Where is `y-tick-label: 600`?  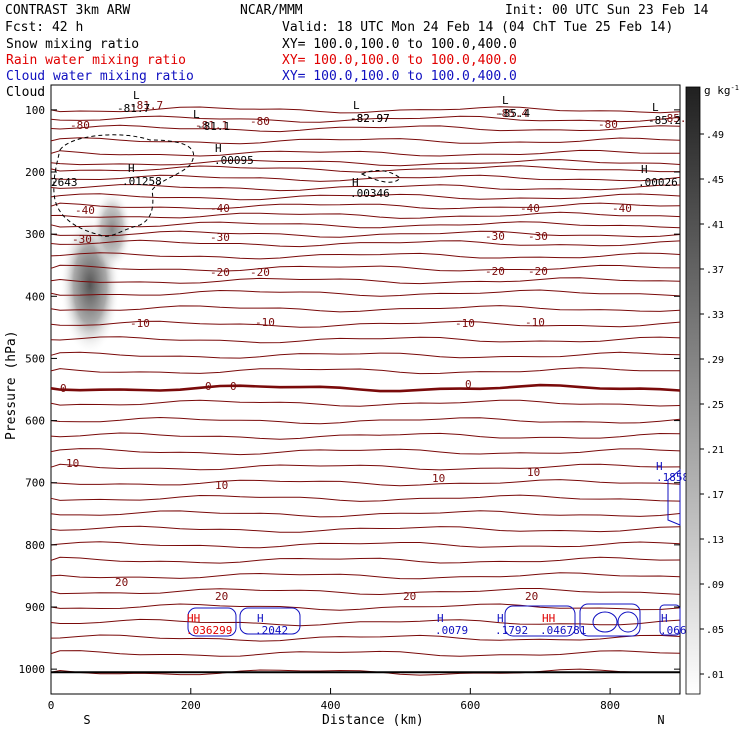
y-tick-label: 600 is located at coordinates (35, 421).